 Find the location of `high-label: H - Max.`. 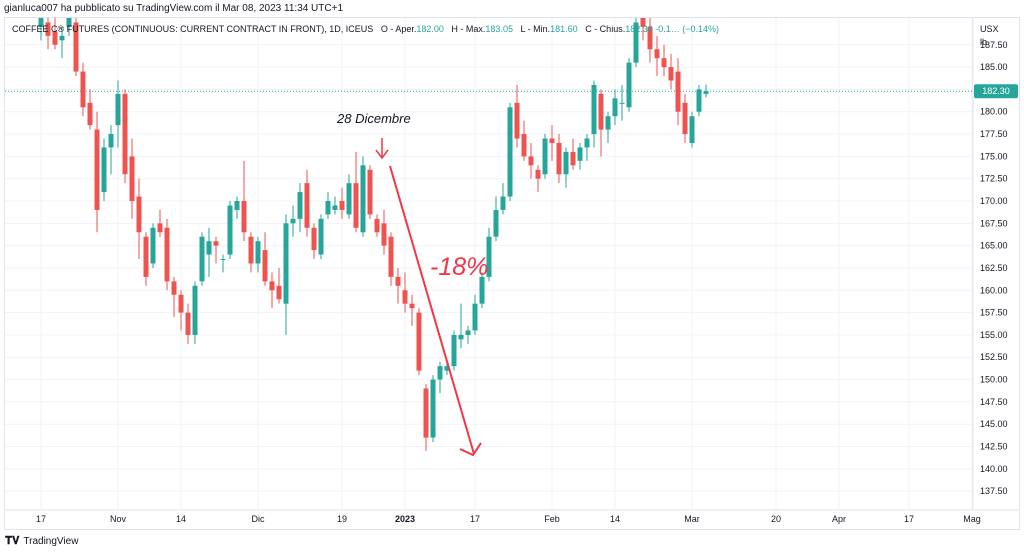

high-label: H - Max. is located at coordinates (468, 29).